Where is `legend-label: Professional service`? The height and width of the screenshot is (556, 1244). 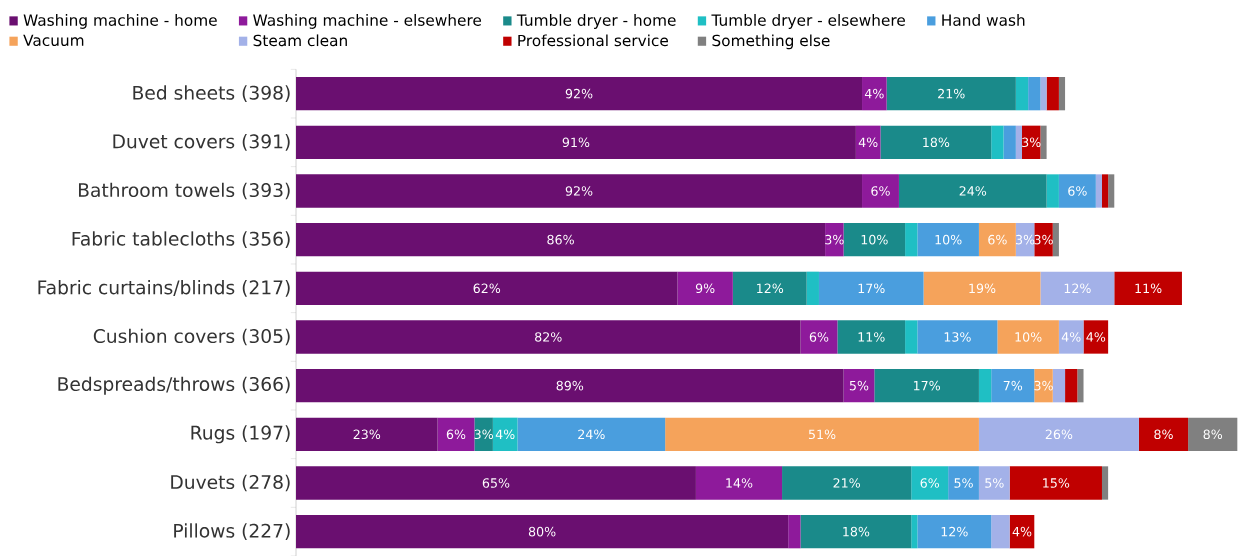 legend-label: Professional service is located at coordinates (593, 40).